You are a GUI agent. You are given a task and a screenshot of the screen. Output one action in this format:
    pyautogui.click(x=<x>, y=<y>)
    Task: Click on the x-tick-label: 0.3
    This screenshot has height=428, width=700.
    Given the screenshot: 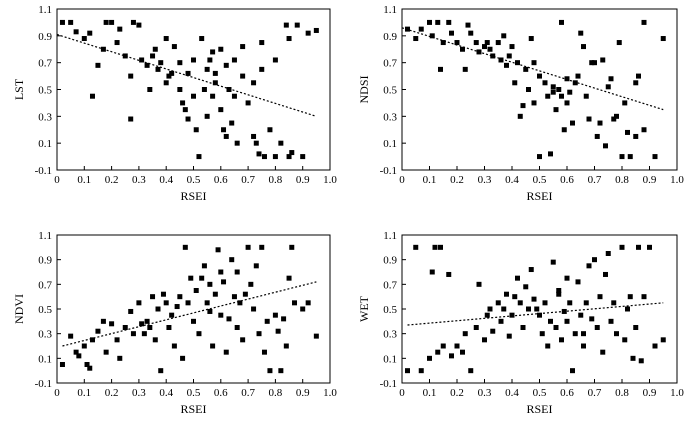 What is the action you would take?
    pyautogui.click(x=485, y=180)
    